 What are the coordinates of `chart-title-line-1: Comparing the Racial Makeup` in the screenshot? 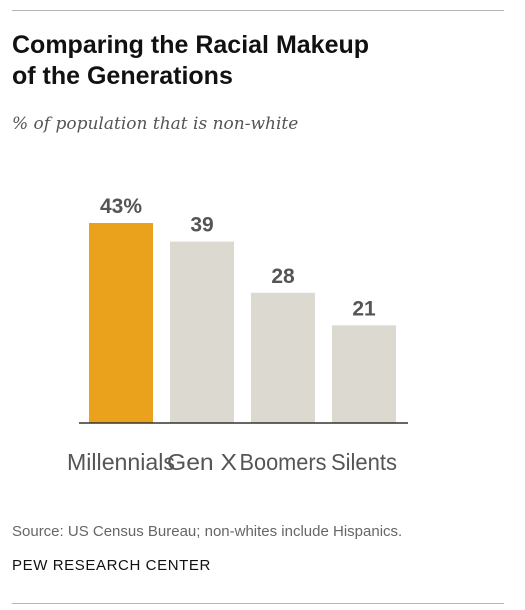 It's located at (191, 45).